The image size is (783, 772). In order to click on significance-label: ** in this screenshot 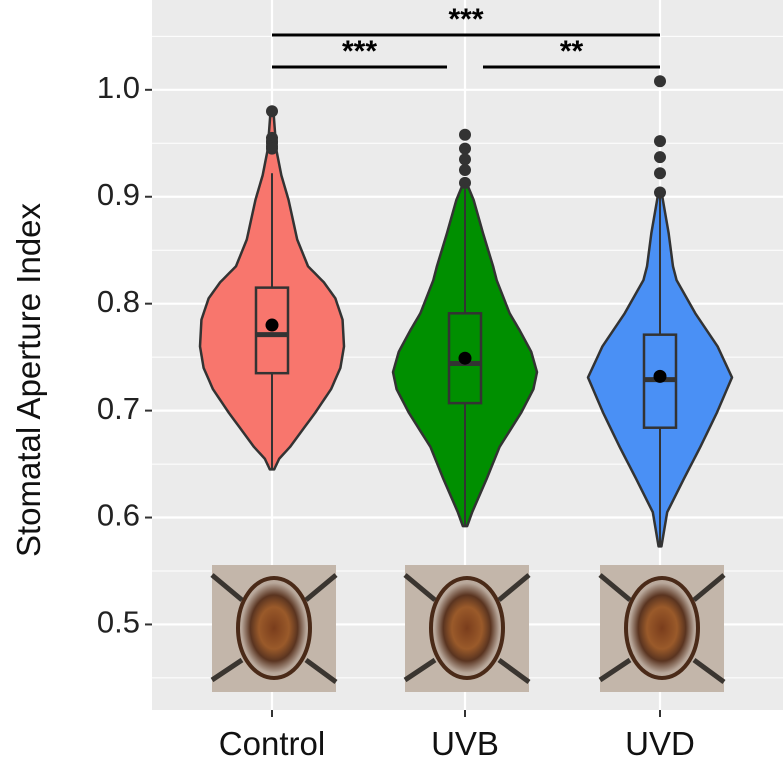, I will do `click(572, 51)`.